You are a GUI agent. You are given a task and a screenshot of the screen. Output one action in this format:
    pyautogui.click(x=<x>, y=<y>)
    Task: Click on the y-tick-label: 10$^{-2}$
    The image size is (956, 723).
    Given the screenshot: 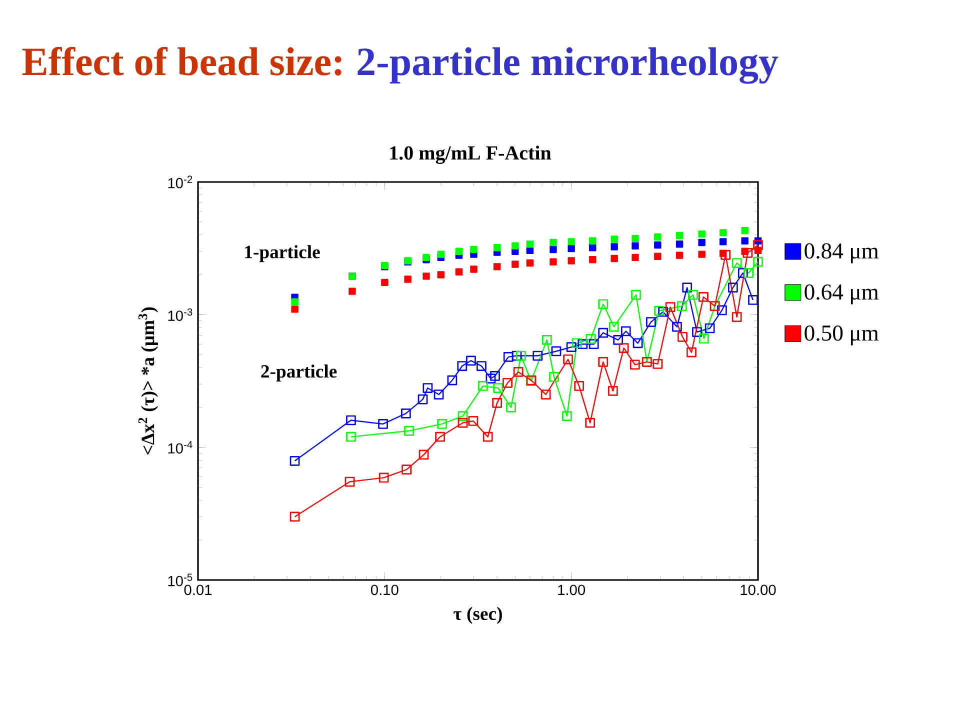 What is the action you would take?
    pyautogui.click(x=180, y=182)
    